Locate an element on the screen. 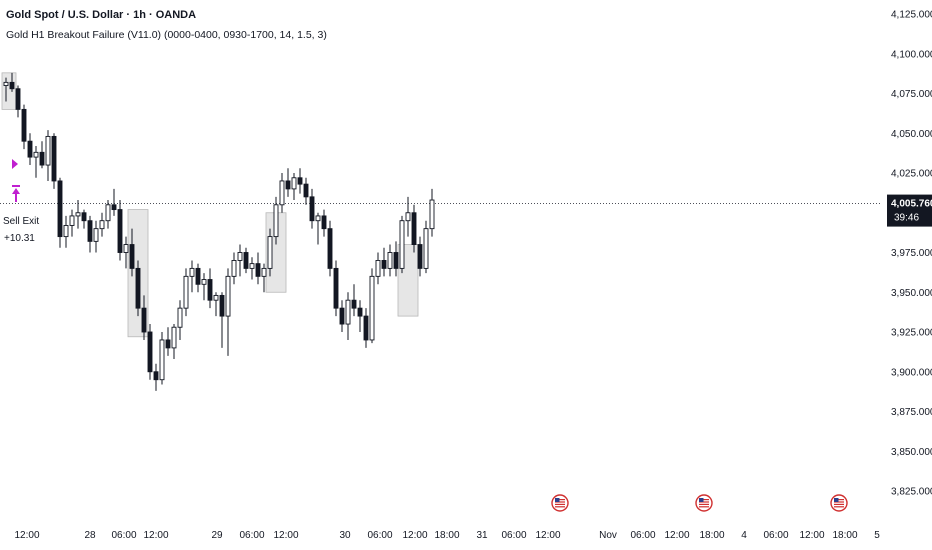 Image resolution: width=932 pixels, height=550 pixels. x-tick-label: 5 is located at coordinates (877, 535).